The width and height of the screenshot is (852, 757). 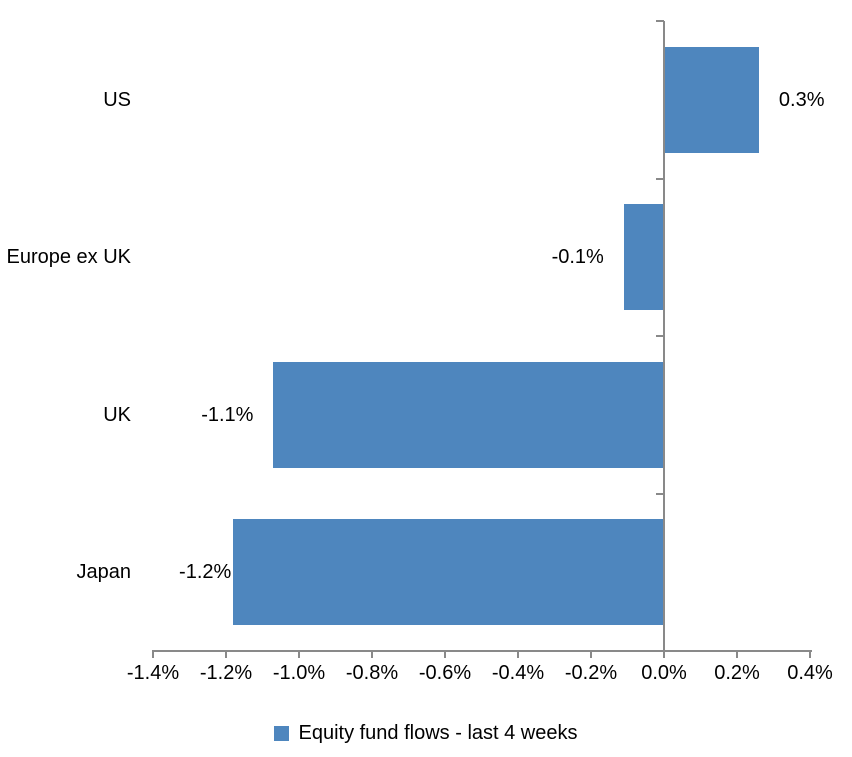 What do you see at coordinates (468, 414) in the screenshot?
I see `bar-uk` at bounding box center [468, 414].